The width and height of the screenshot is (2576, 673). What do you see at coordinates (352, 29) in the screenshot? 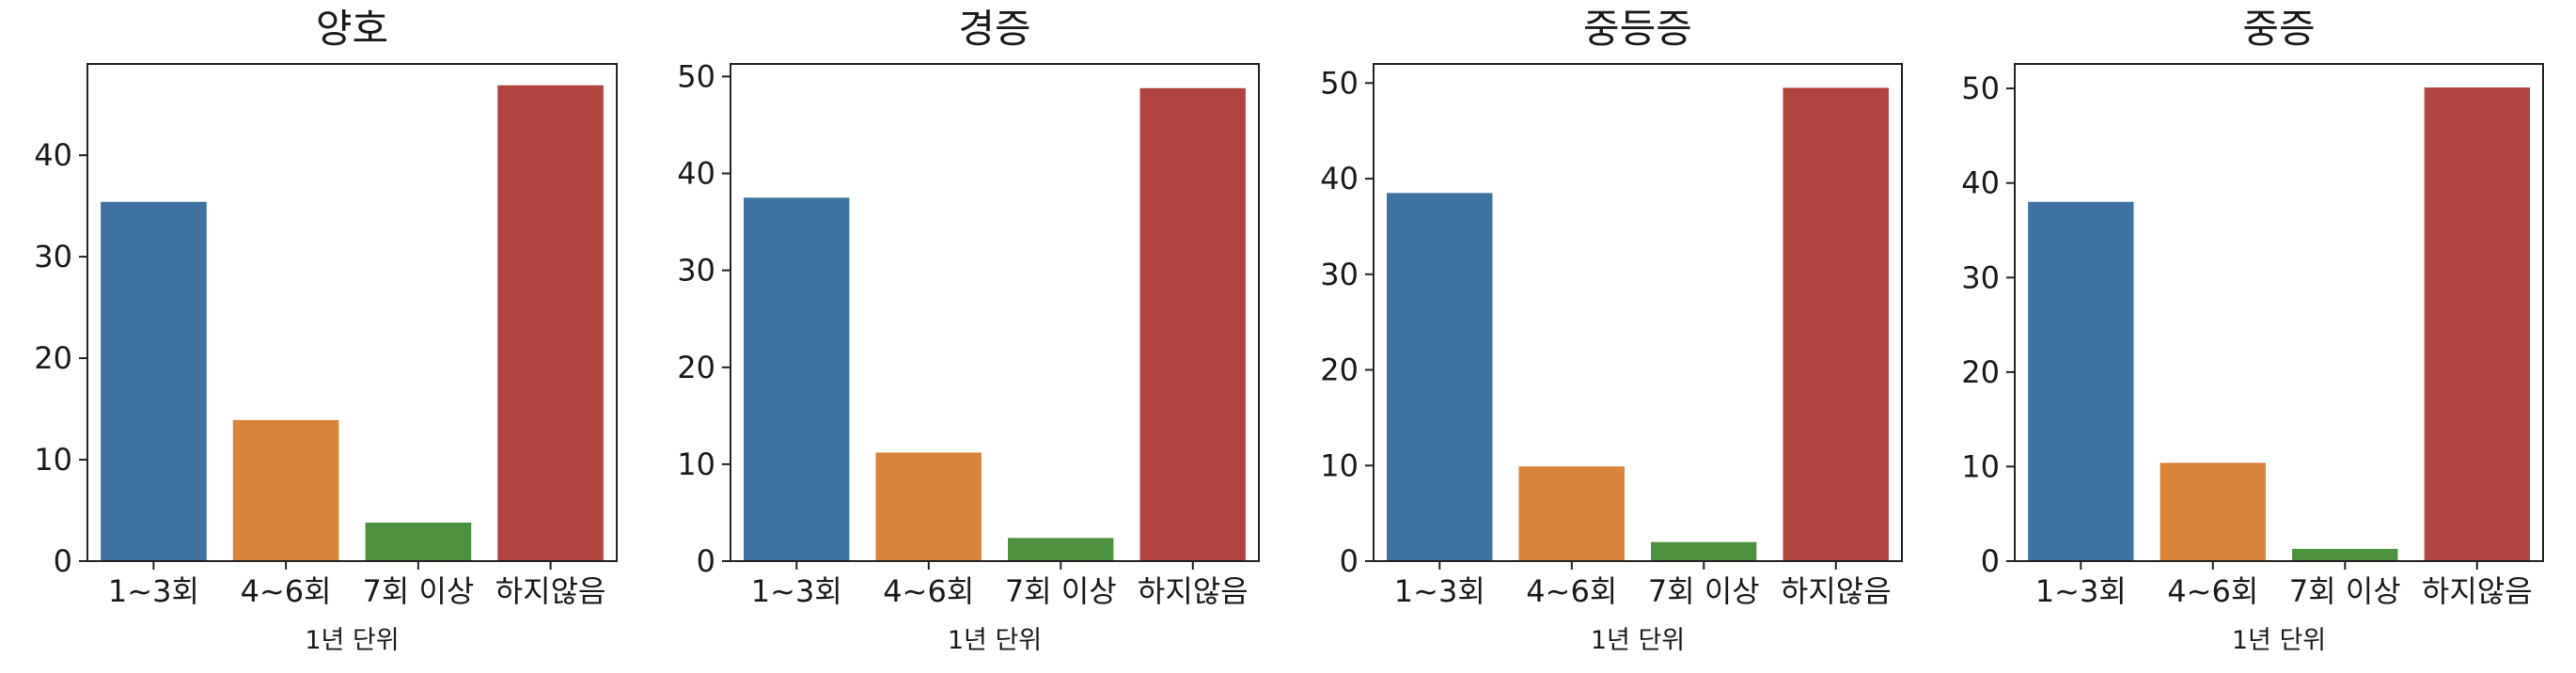
I see `chart-title: 양호` at bounding box center [352, 29].